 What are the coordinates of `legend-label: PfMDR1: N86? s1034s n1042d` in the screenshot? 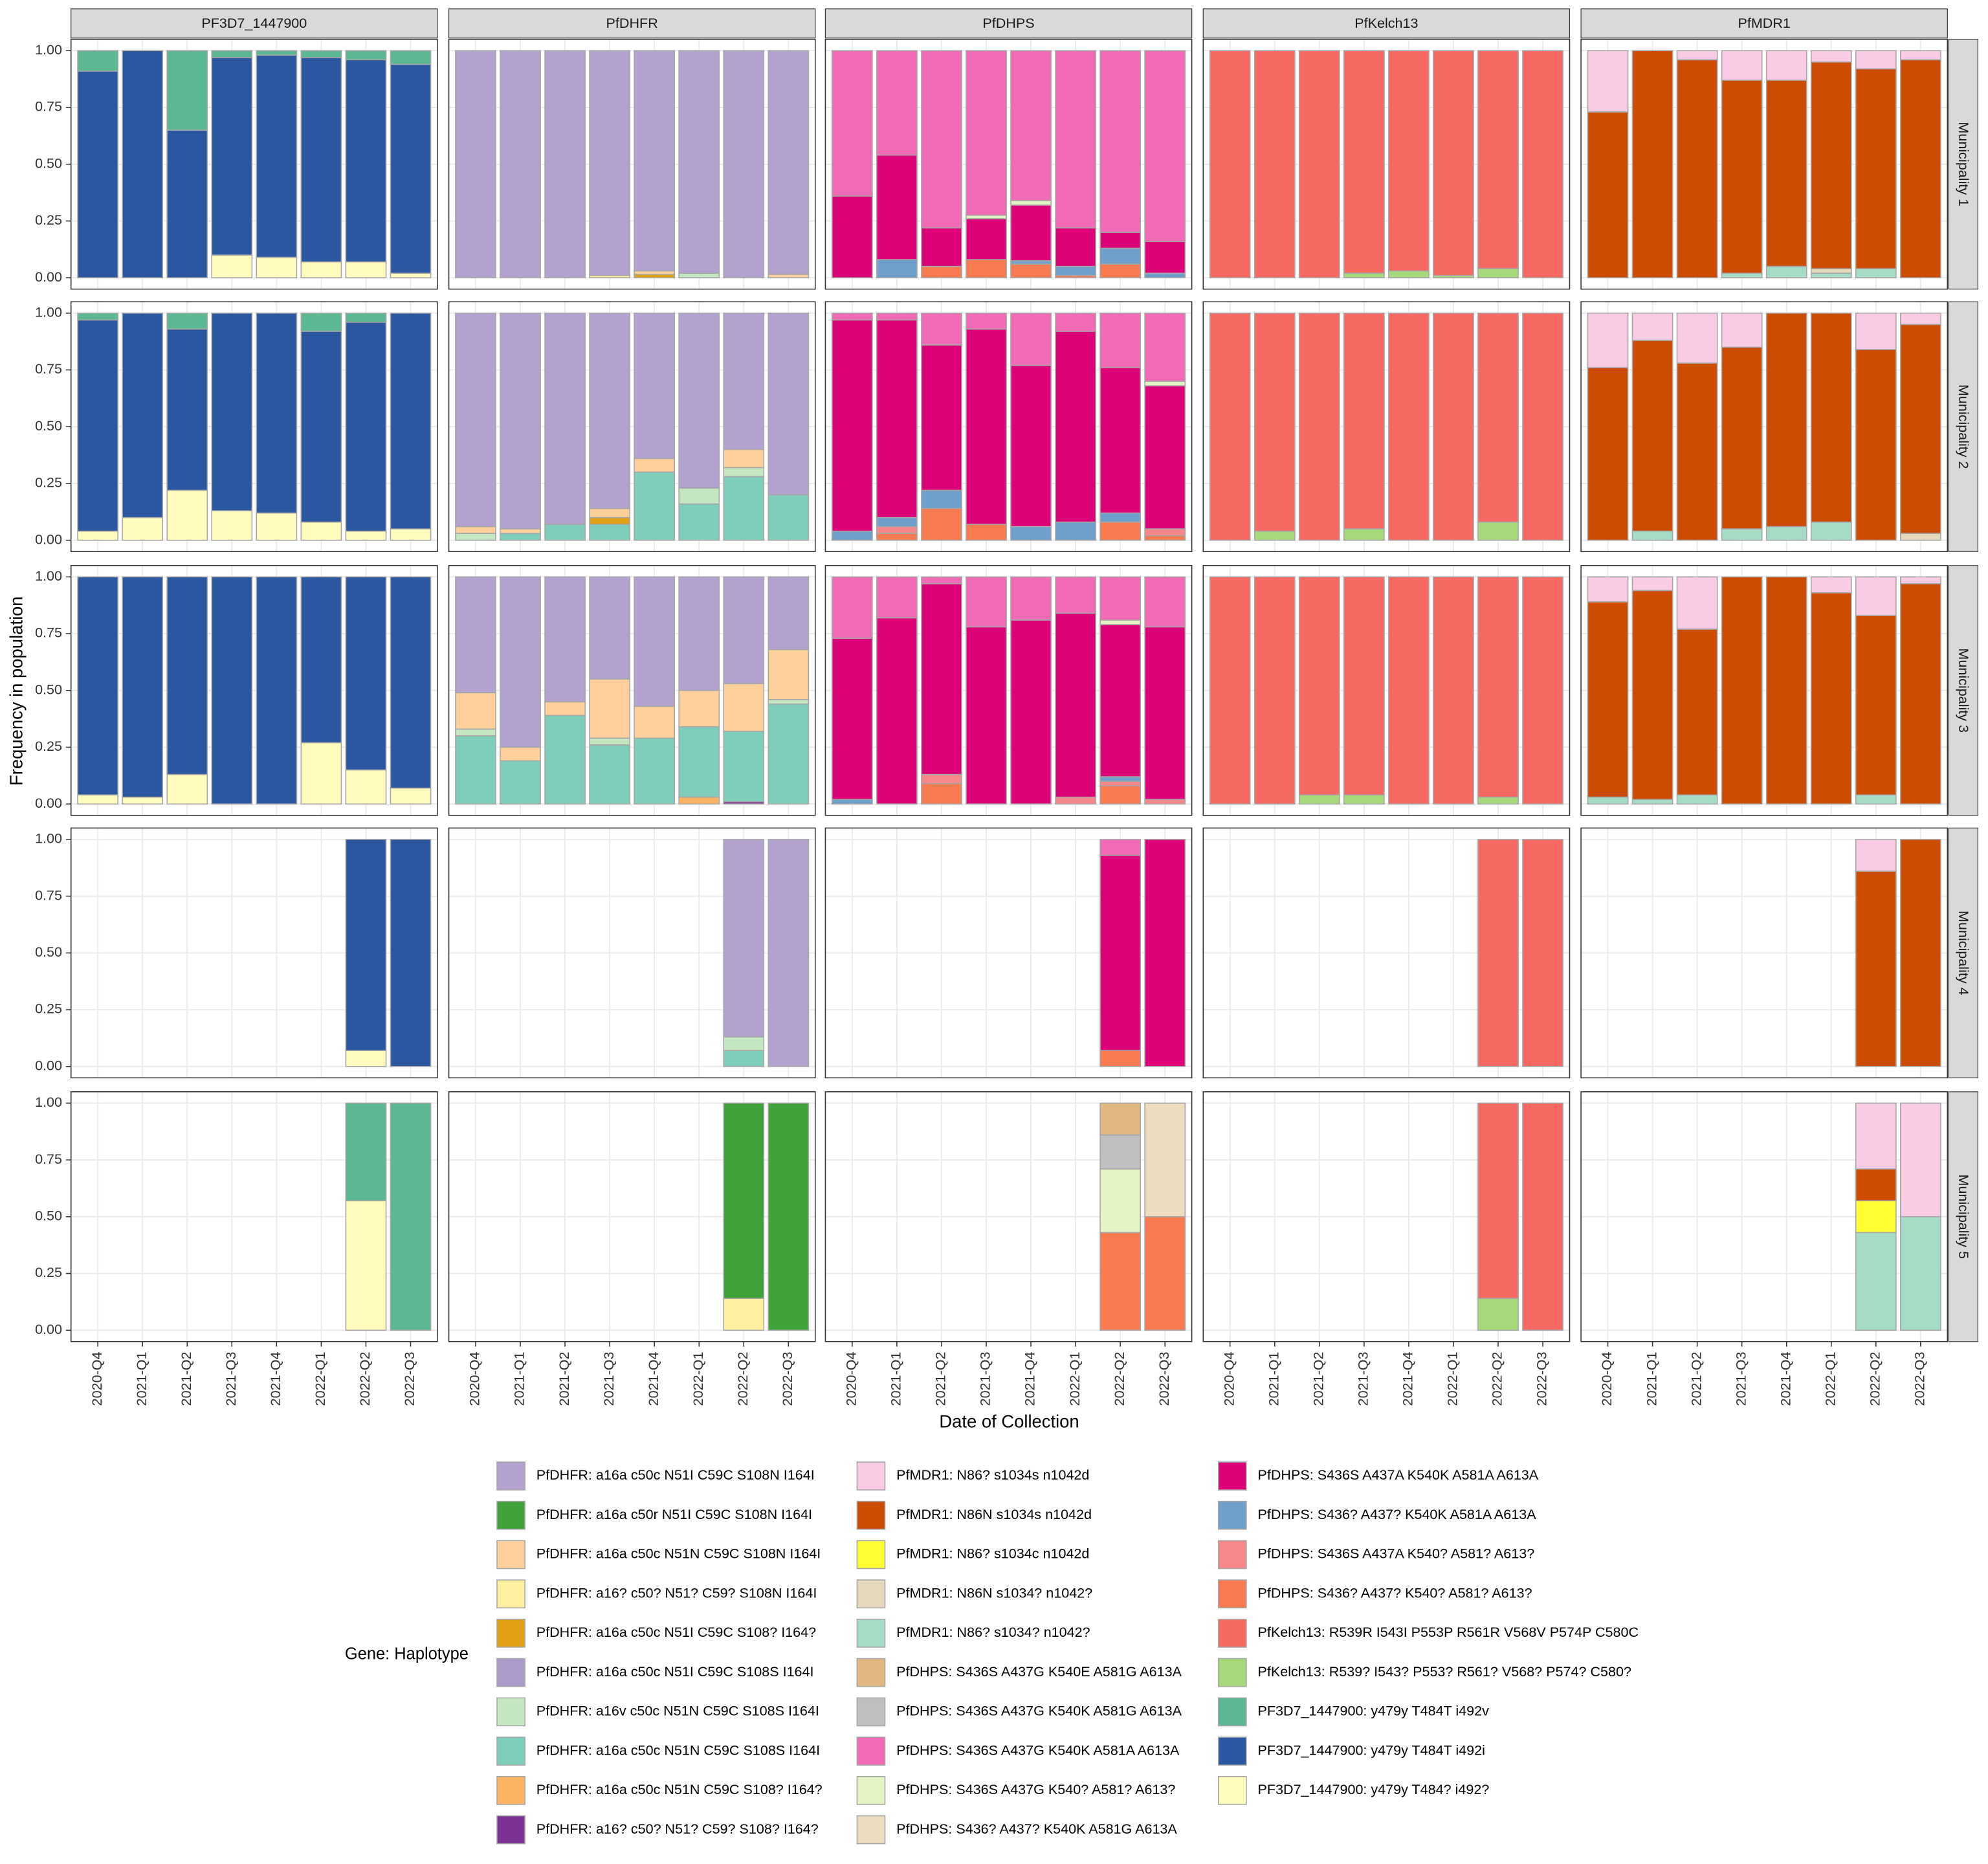 It's located at (992, 1475).